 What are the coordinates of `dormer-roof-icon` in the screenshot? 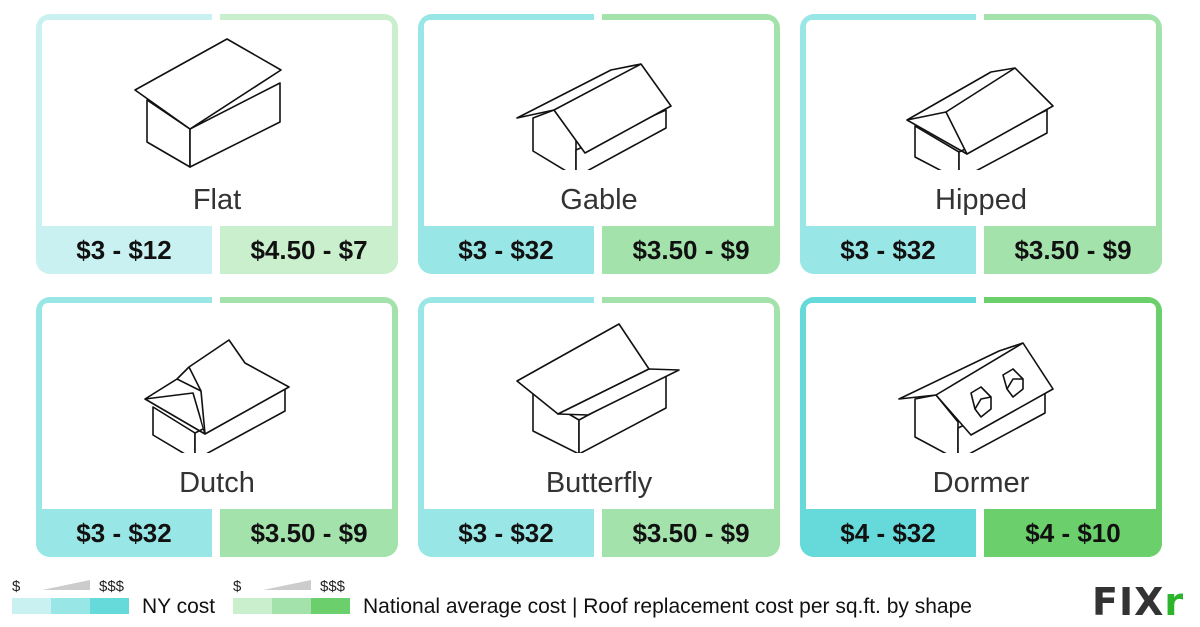 It's located at (976, 397).